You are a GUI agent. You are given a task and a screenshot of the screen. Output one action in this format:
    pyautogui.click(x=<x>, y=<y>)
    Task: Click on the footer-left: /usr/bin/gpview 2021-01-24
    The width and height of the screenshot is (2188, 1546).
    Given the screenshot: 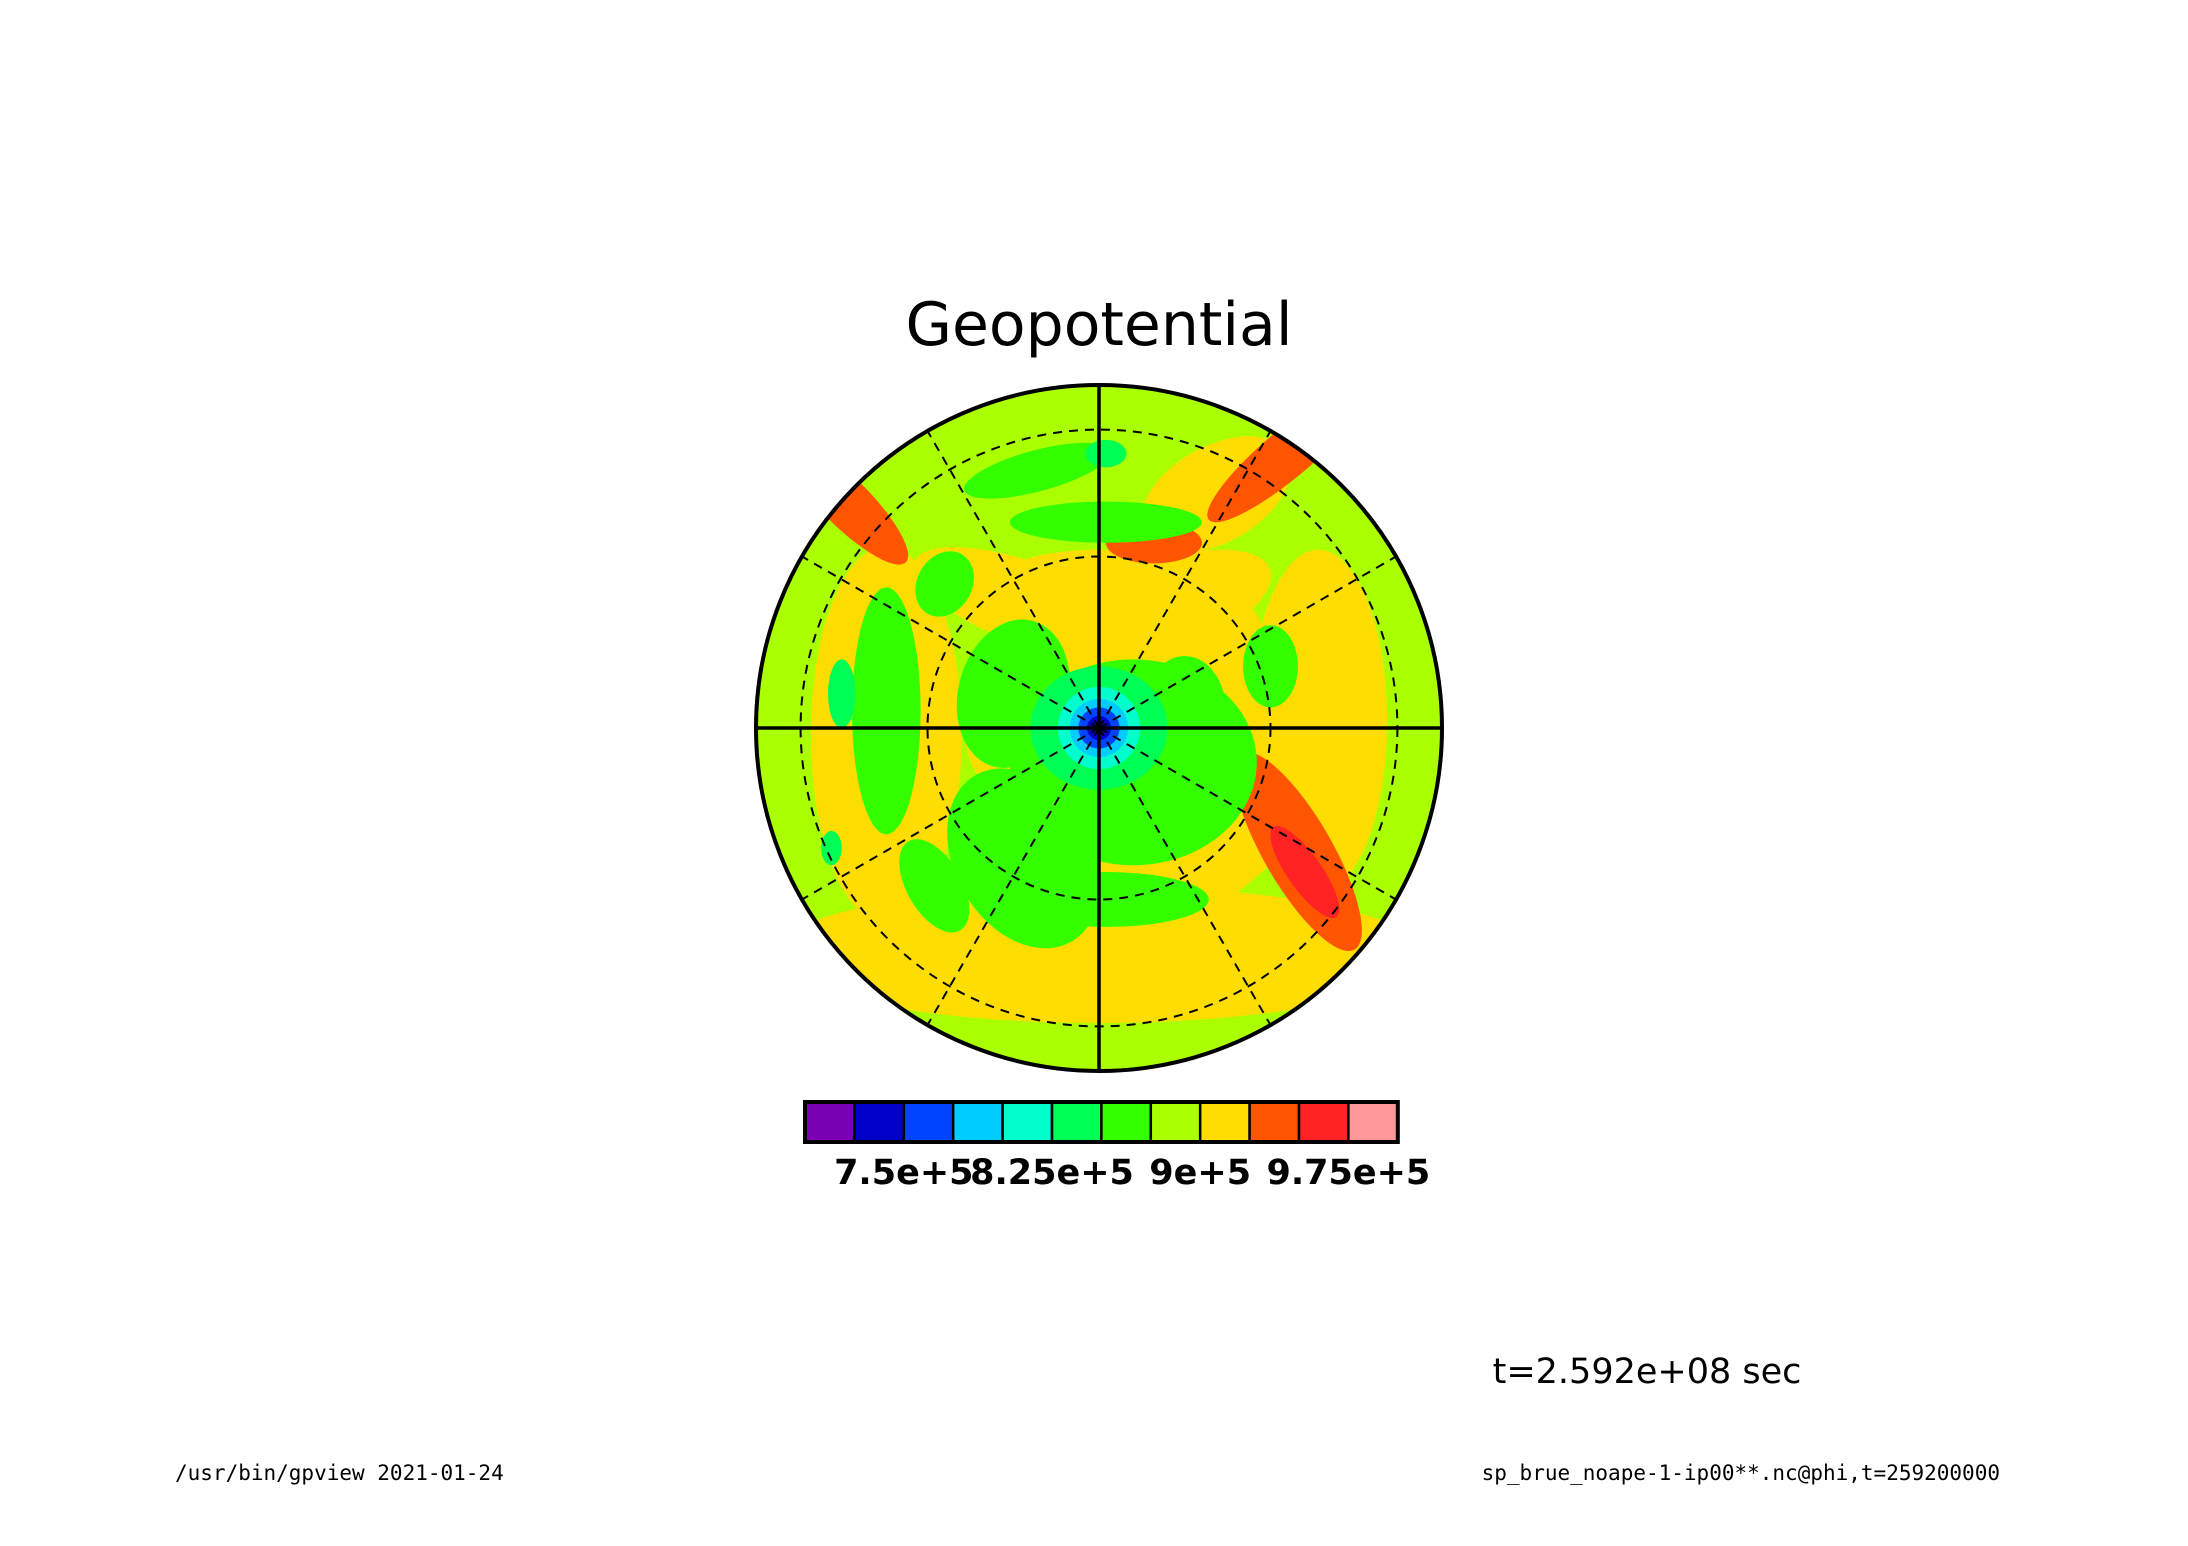 What is the action you would take?
    pyautogui.click(x=339, y=1473)
    